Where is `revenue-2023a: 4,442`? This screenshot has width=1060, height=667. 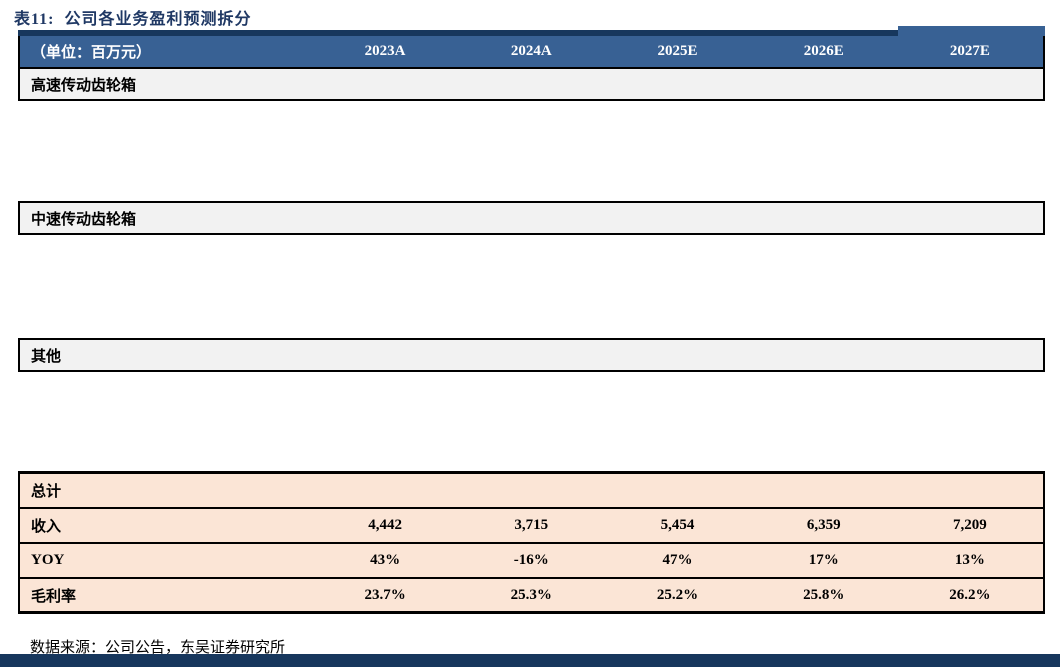
revenue-2023a: 4,442 is located at coordinates (385, 525).